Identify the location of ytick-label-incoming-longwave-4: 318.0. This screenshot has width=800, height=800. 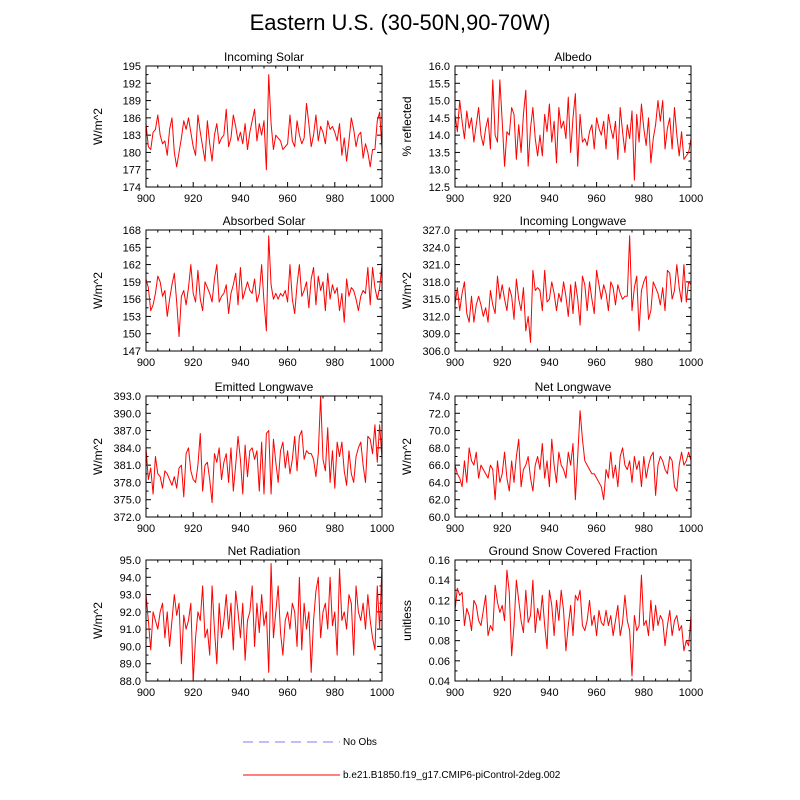
(436, 283).